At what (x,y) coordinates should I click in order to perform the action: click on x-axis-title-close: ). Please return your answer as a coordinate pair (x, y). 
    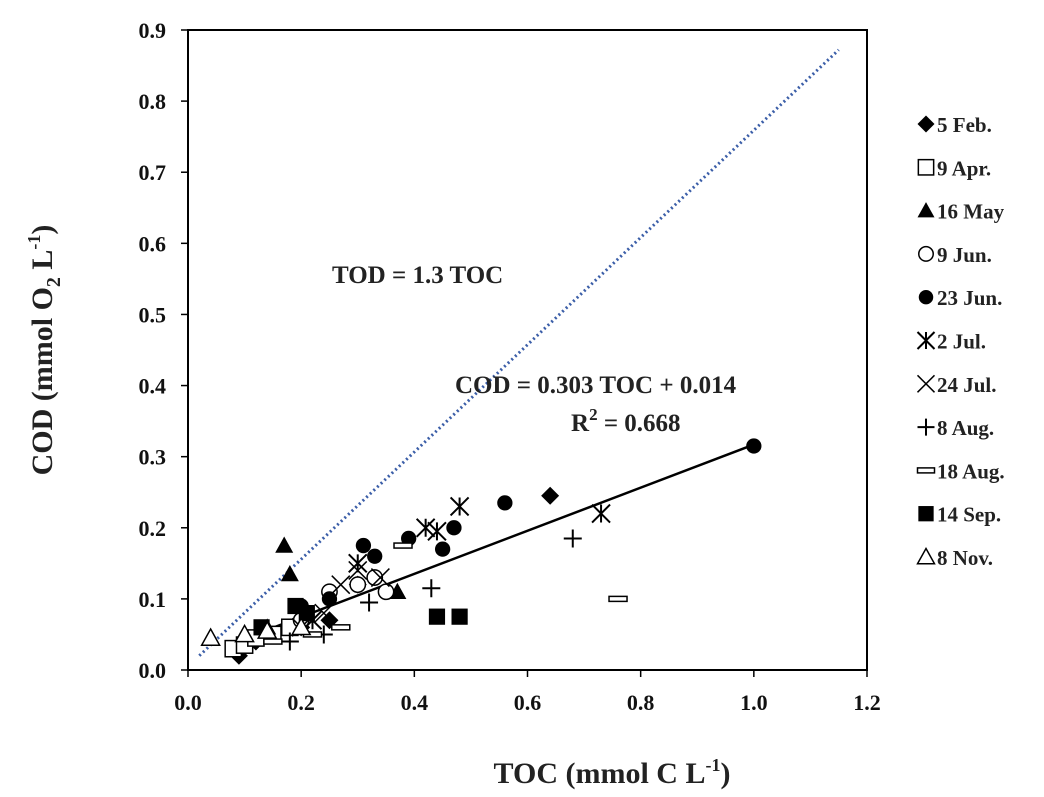
    Looking at the image, I should click on (725, 773).